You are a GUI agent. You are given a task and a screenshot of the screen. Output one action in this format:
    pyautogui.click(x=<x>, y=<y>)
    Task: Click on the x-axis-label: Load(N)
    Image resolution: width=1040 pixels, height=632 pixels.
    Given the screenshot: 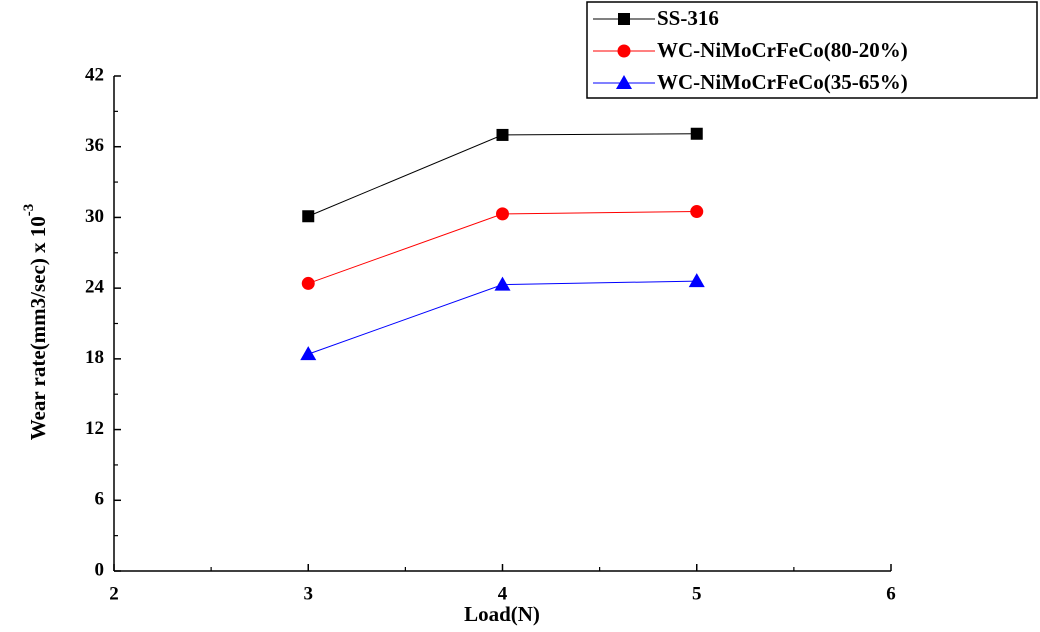 What is the action you would take?
    pyautogui.click(x=502, y=614)
    